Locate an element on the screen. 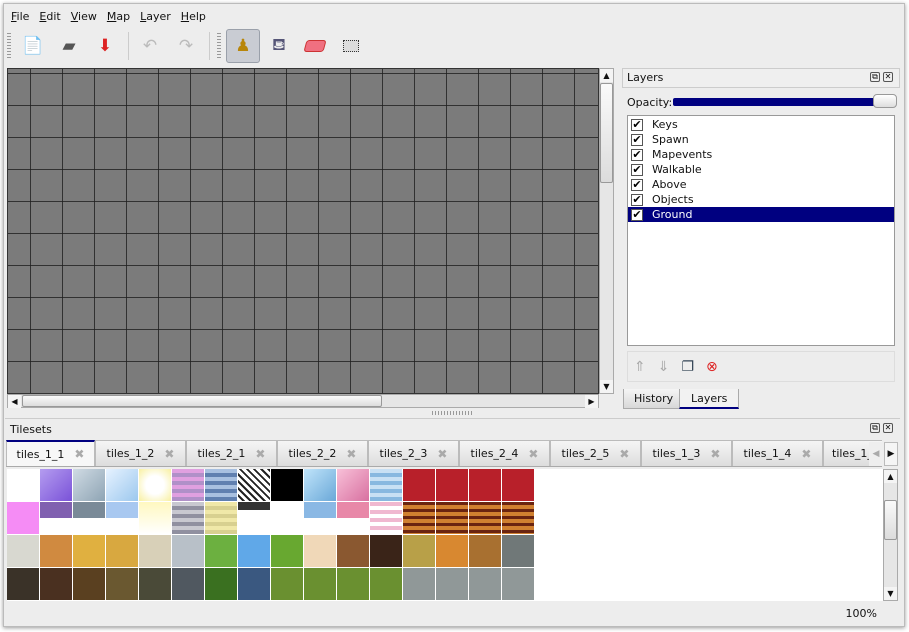 The height and width of the screenshot is (632, 909). opacity-slider-handle is located at coordinates (885, 101).